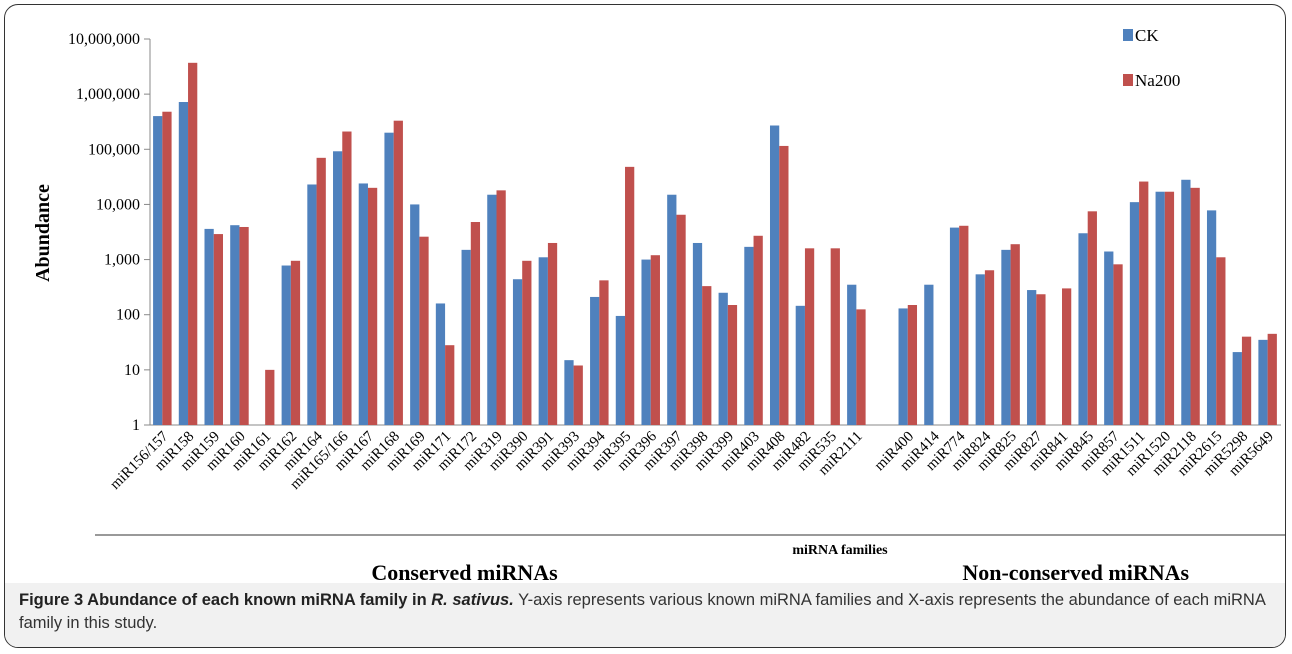  I want to click on bar-ck-mir398, so click(697, 333).